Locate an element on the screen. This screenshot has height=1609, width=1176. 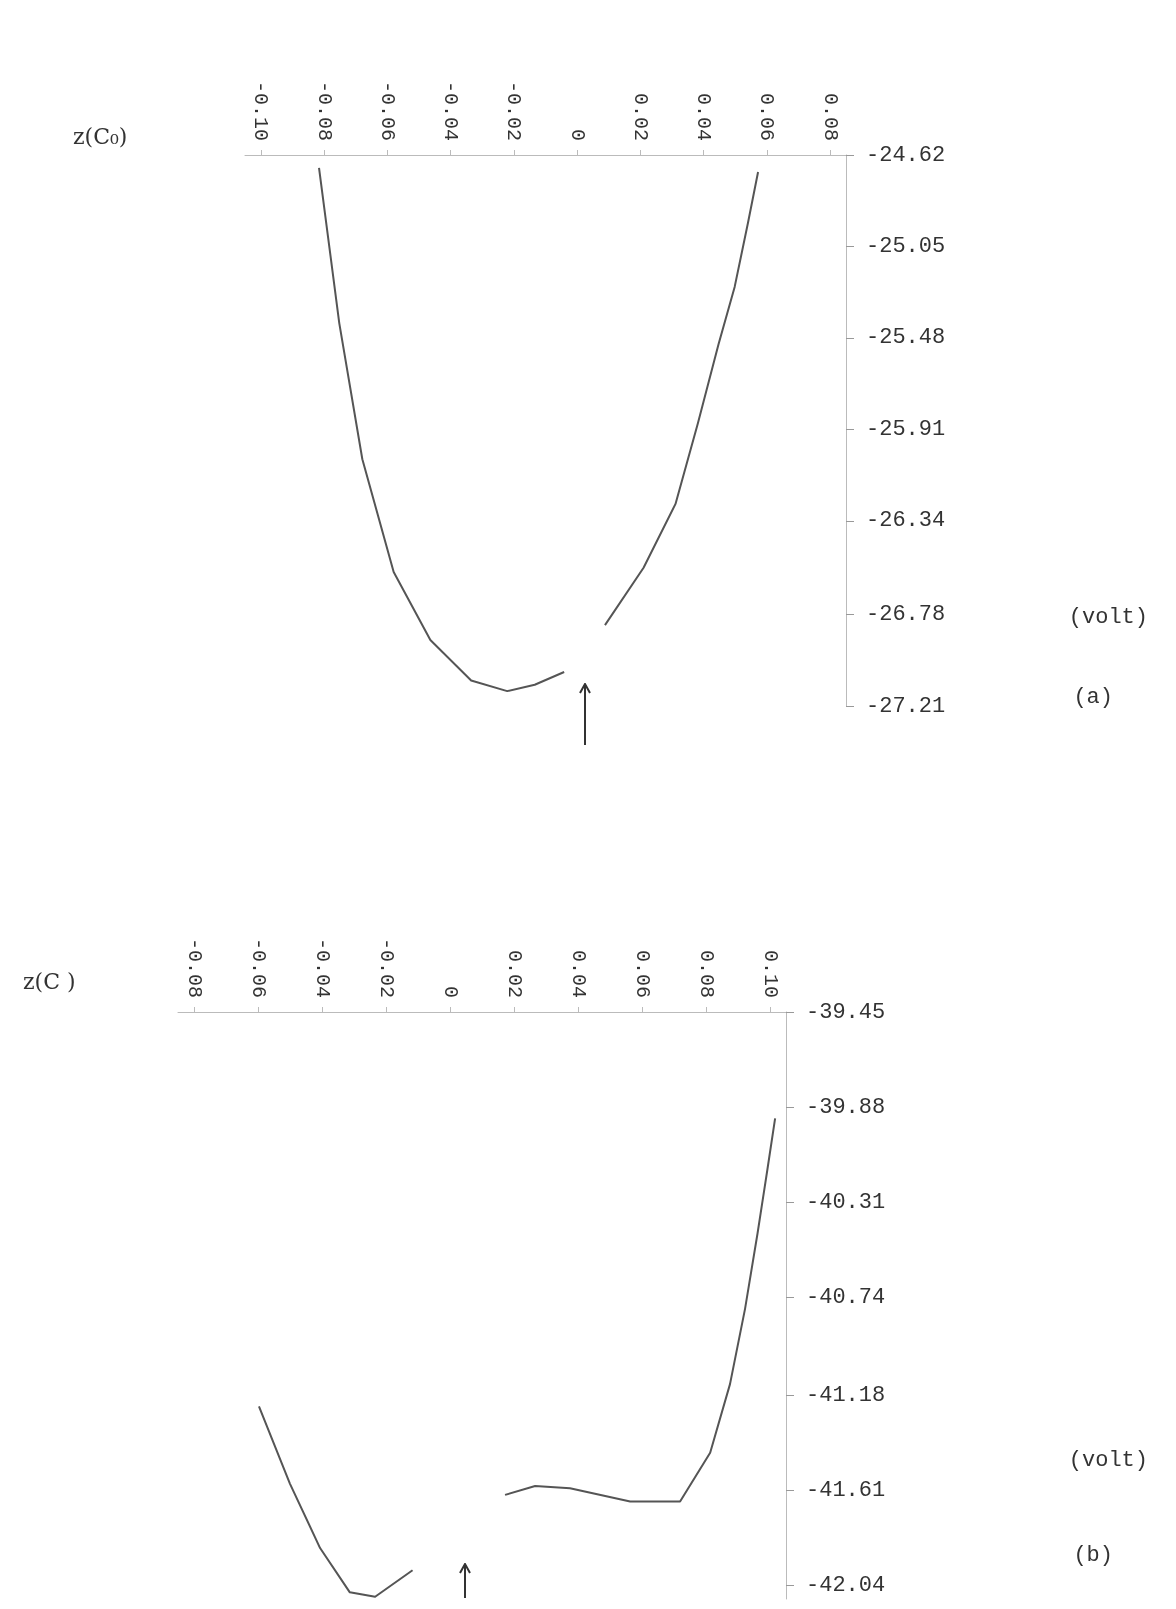
y-tick-label: -41.18 is located at coordinates (846, 1395).